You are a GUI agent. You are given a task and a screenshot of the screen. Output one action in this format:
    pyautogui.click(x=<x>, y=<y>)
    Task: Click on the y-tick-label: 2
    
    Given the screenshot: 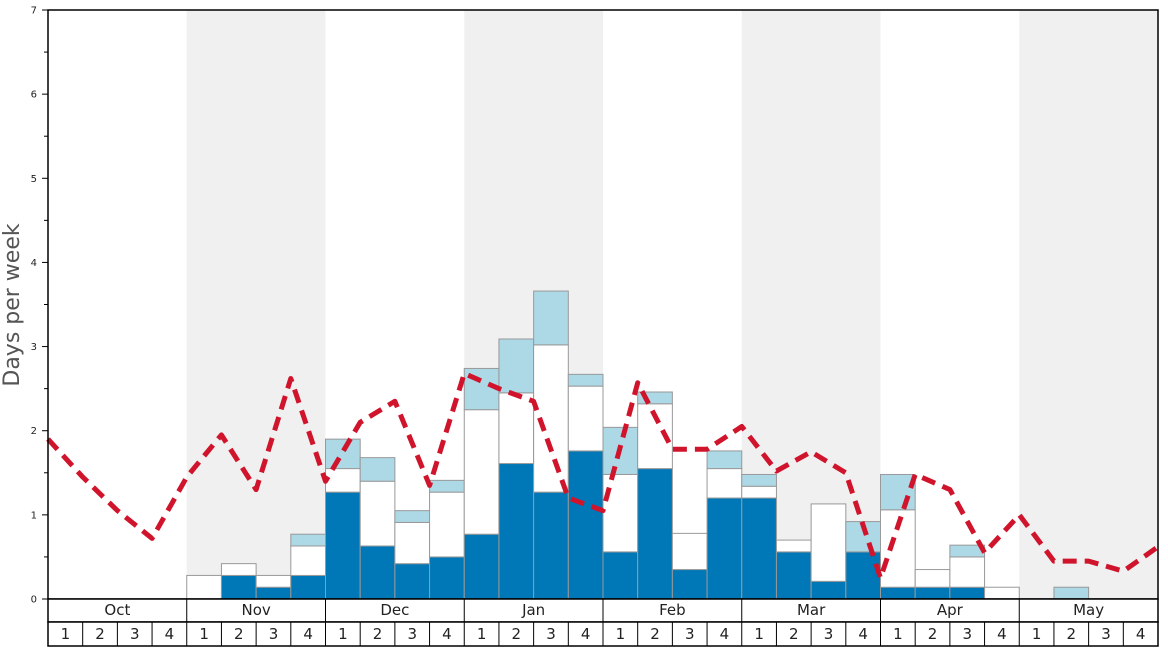 What is the action you would take?
    pyautogui.click(x=34, y=431)
    